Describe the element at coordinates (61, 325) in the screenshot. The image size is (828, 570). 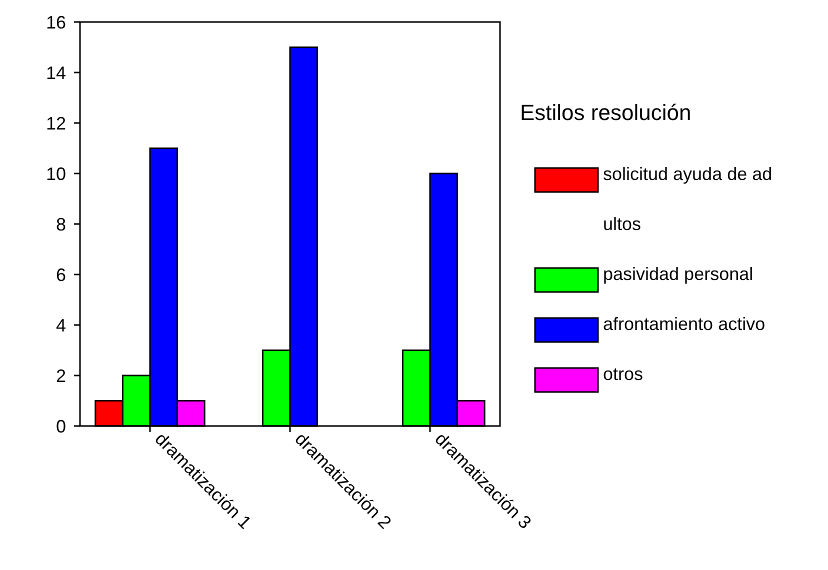
I see `y-tick-label: 4` at that location.